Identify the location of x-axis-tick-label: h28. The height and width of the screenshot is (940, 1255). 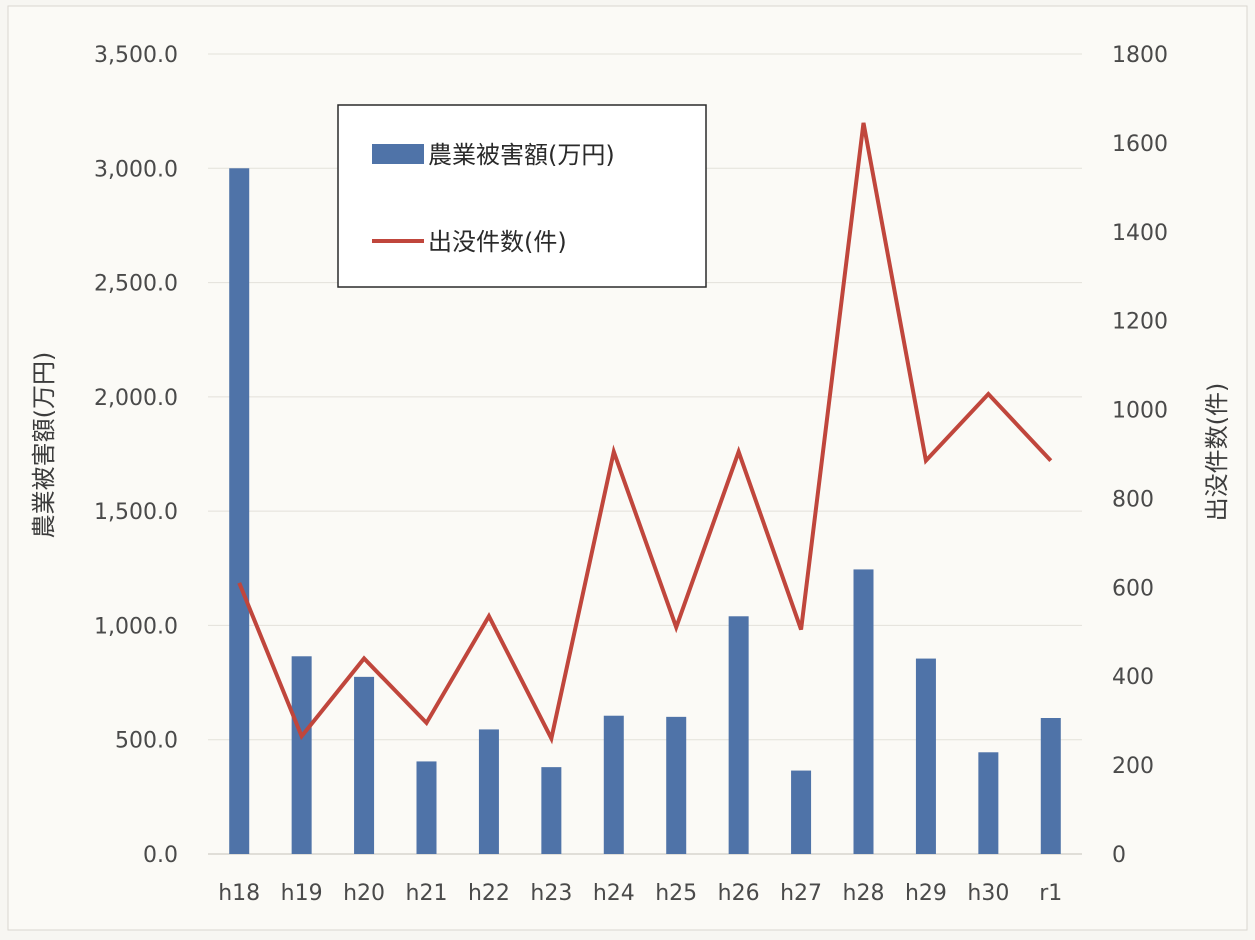
(864, 893).